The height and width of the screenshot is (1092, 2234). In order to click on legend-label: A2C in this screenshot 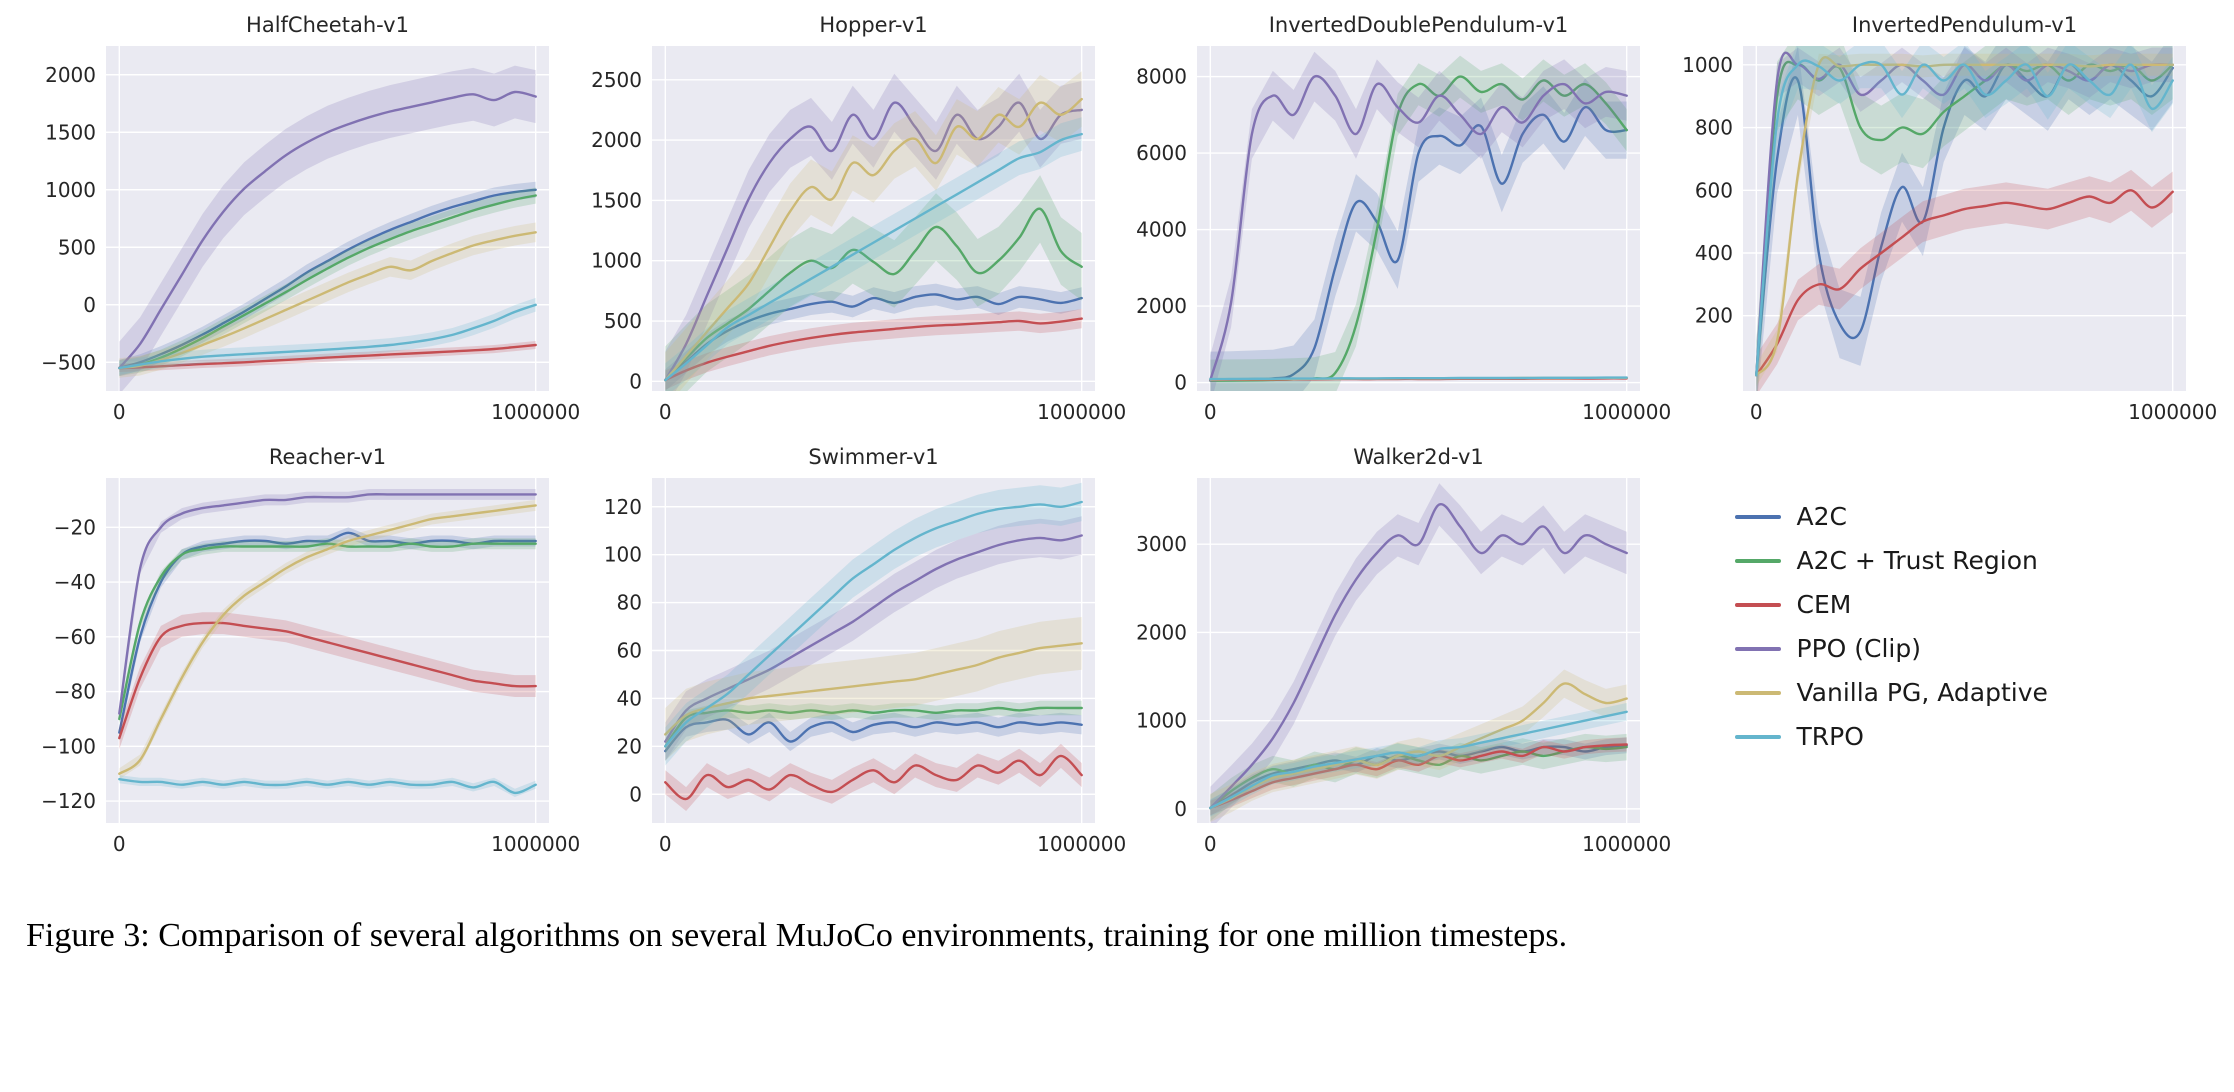, I will do `click(1821, 516)`.